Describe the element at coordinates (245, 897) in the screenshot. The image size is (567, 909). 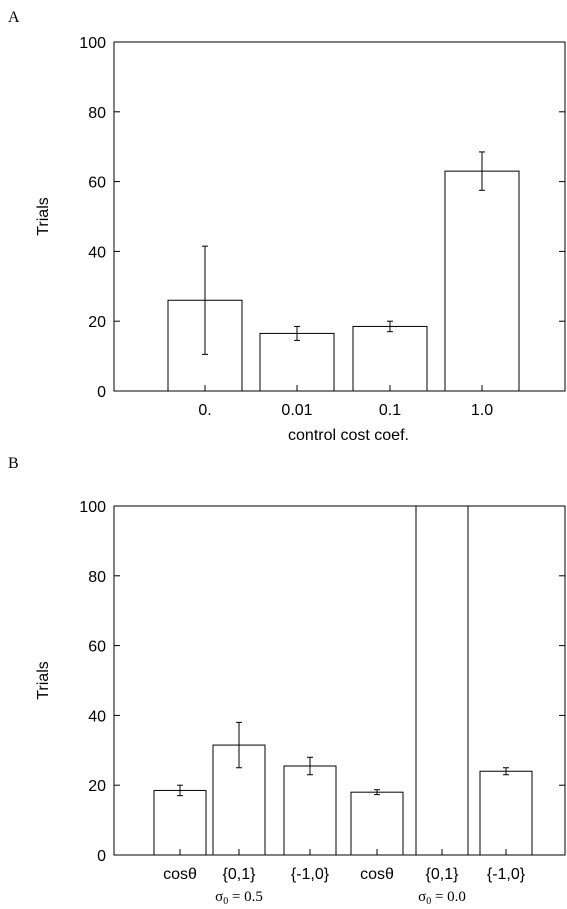
I see `group-label-value: = 0.5` at that location.